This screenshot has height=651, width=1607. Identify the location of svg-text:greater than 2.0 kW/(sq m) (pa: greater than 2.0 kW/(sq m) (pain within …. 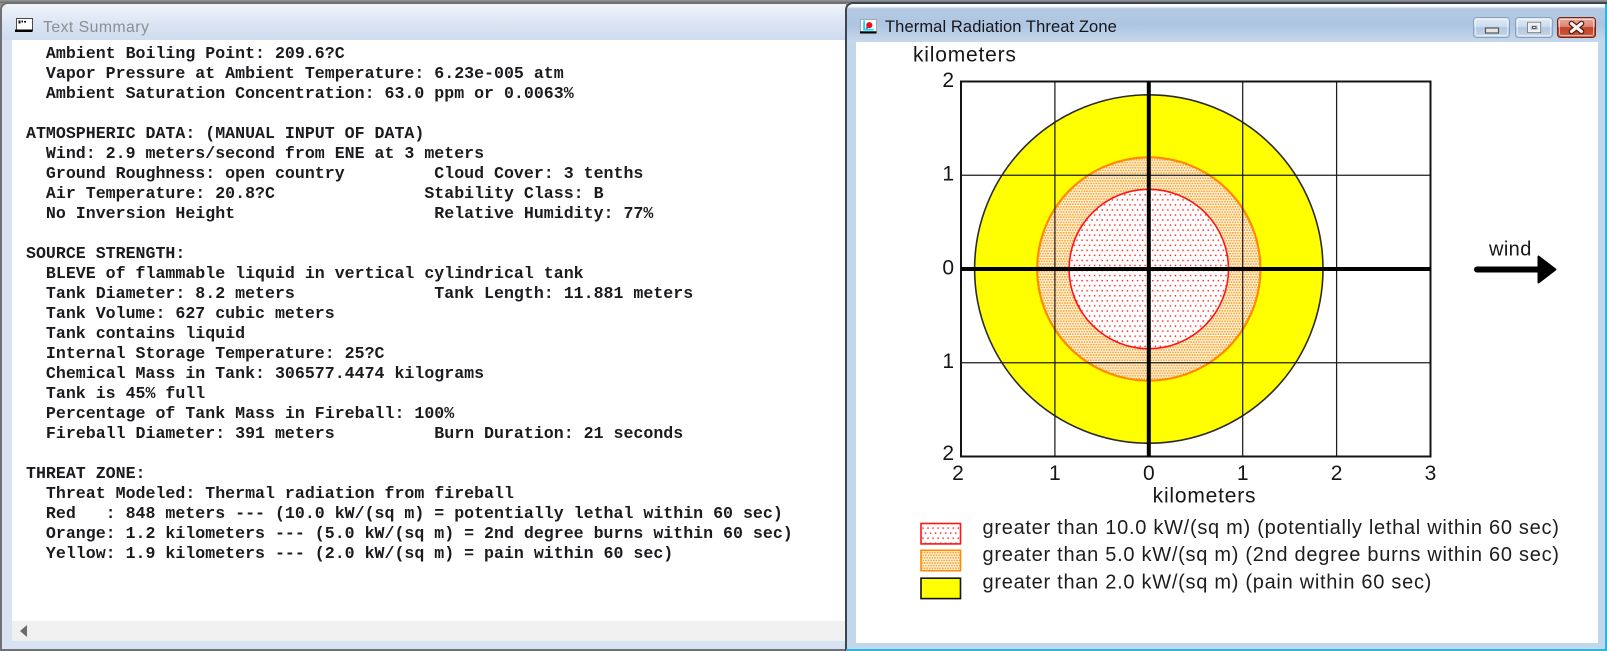
(1207, 582).